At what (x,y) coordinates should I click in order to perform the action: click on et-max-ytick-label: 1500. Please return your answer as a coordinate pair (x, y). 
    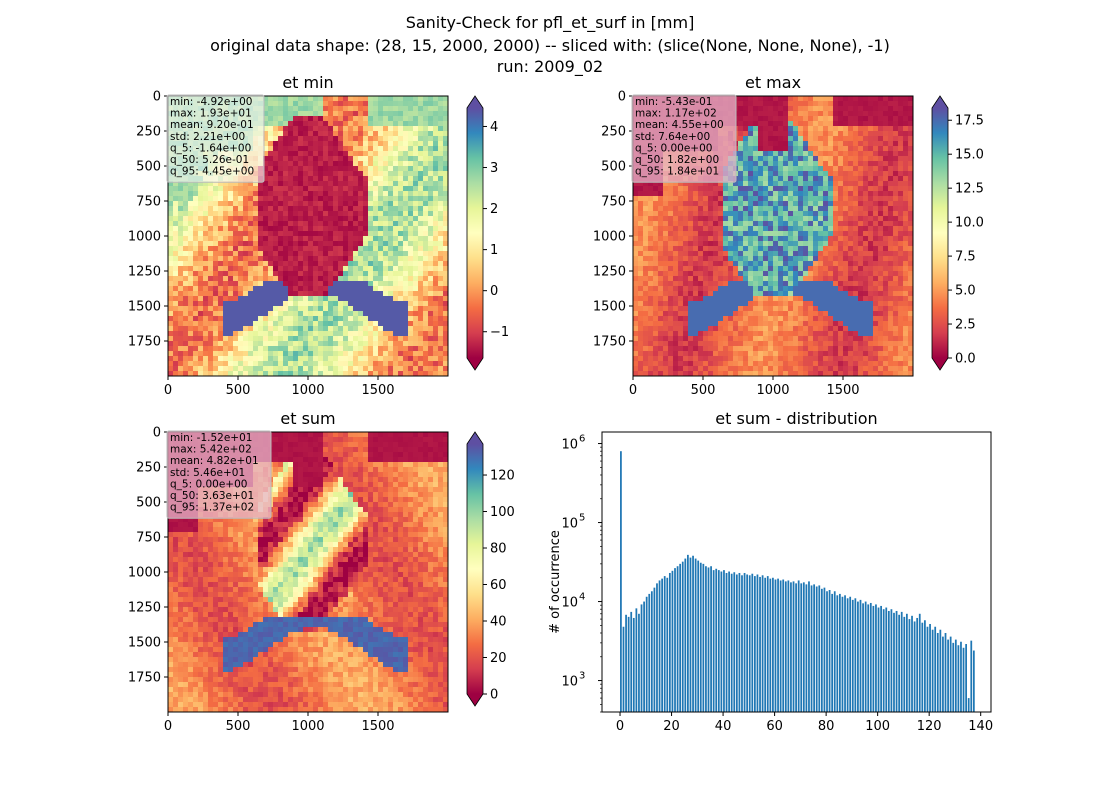
    Looking at the image, I should click on (609, 307).